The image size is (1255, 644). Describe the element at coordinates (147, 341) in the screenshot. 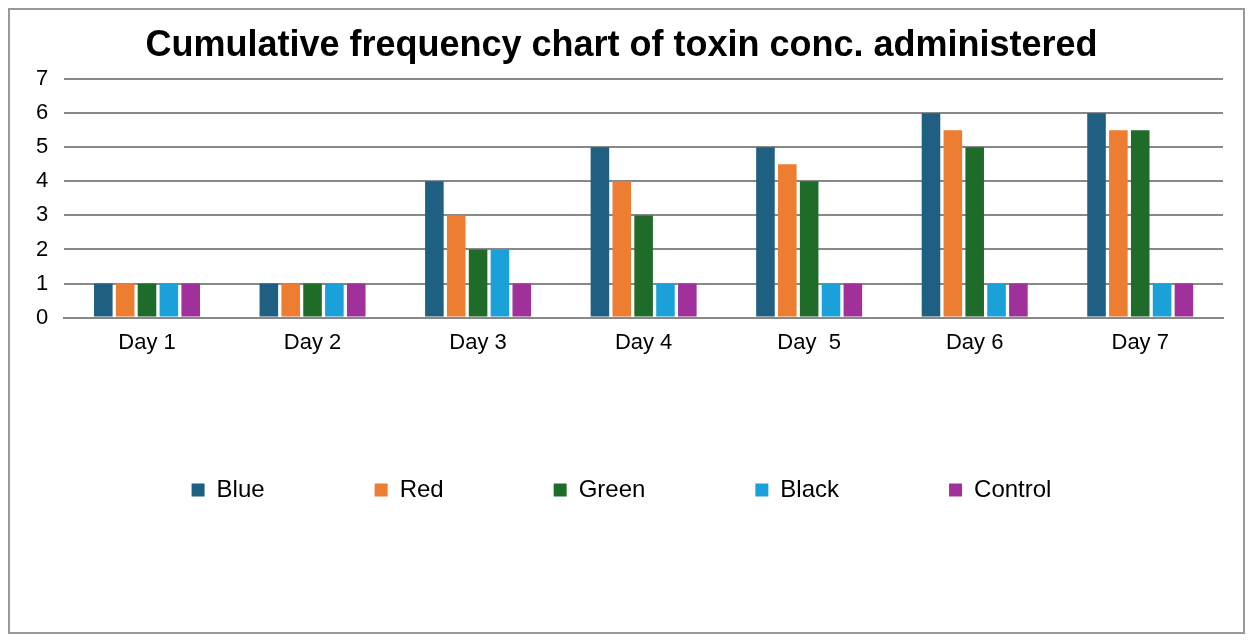

I see `x-tick-label: Day 1` at that location.